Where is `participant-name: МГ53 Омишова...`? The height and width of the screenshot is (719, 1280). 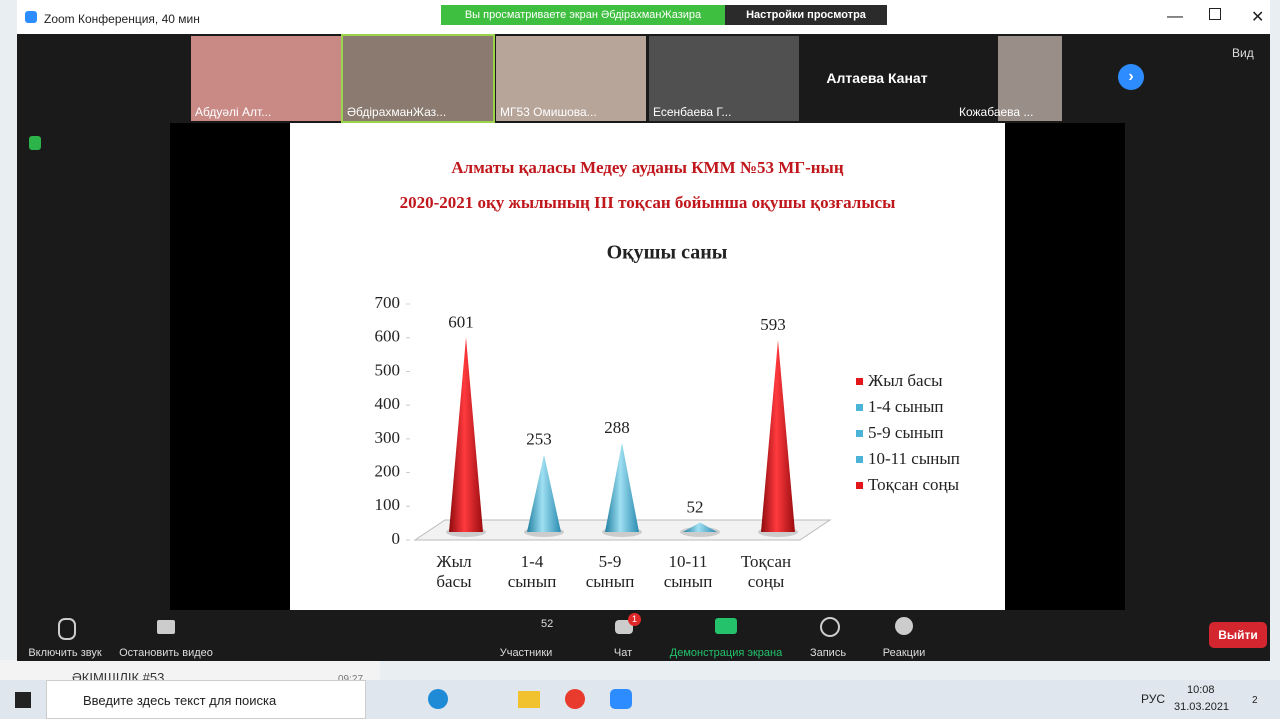
participant-name: МГ53 Омишова... is located at coordinates (548, 112).